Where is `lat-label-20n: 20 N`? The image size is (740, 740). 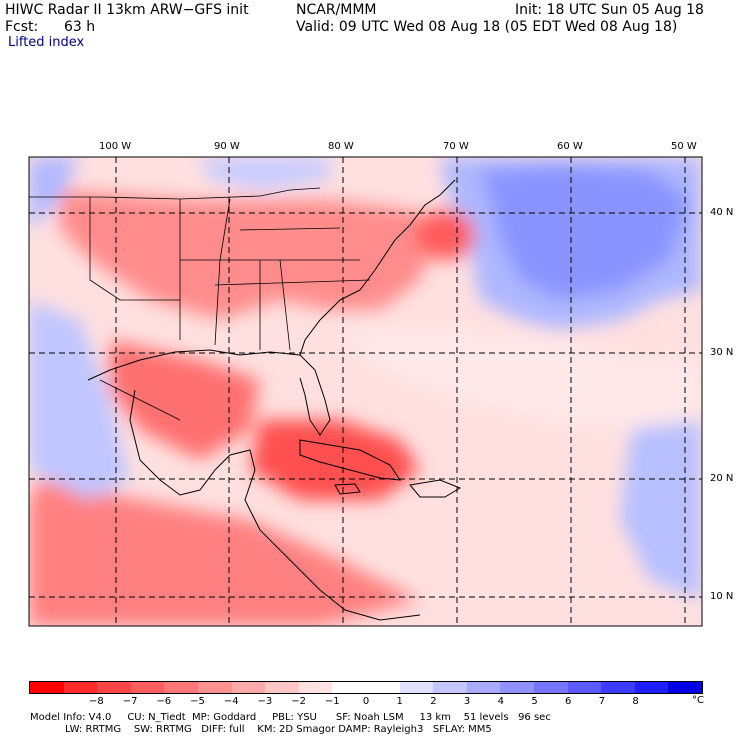
lat-label-20n: 20 N is located at coordinates (722, 478).